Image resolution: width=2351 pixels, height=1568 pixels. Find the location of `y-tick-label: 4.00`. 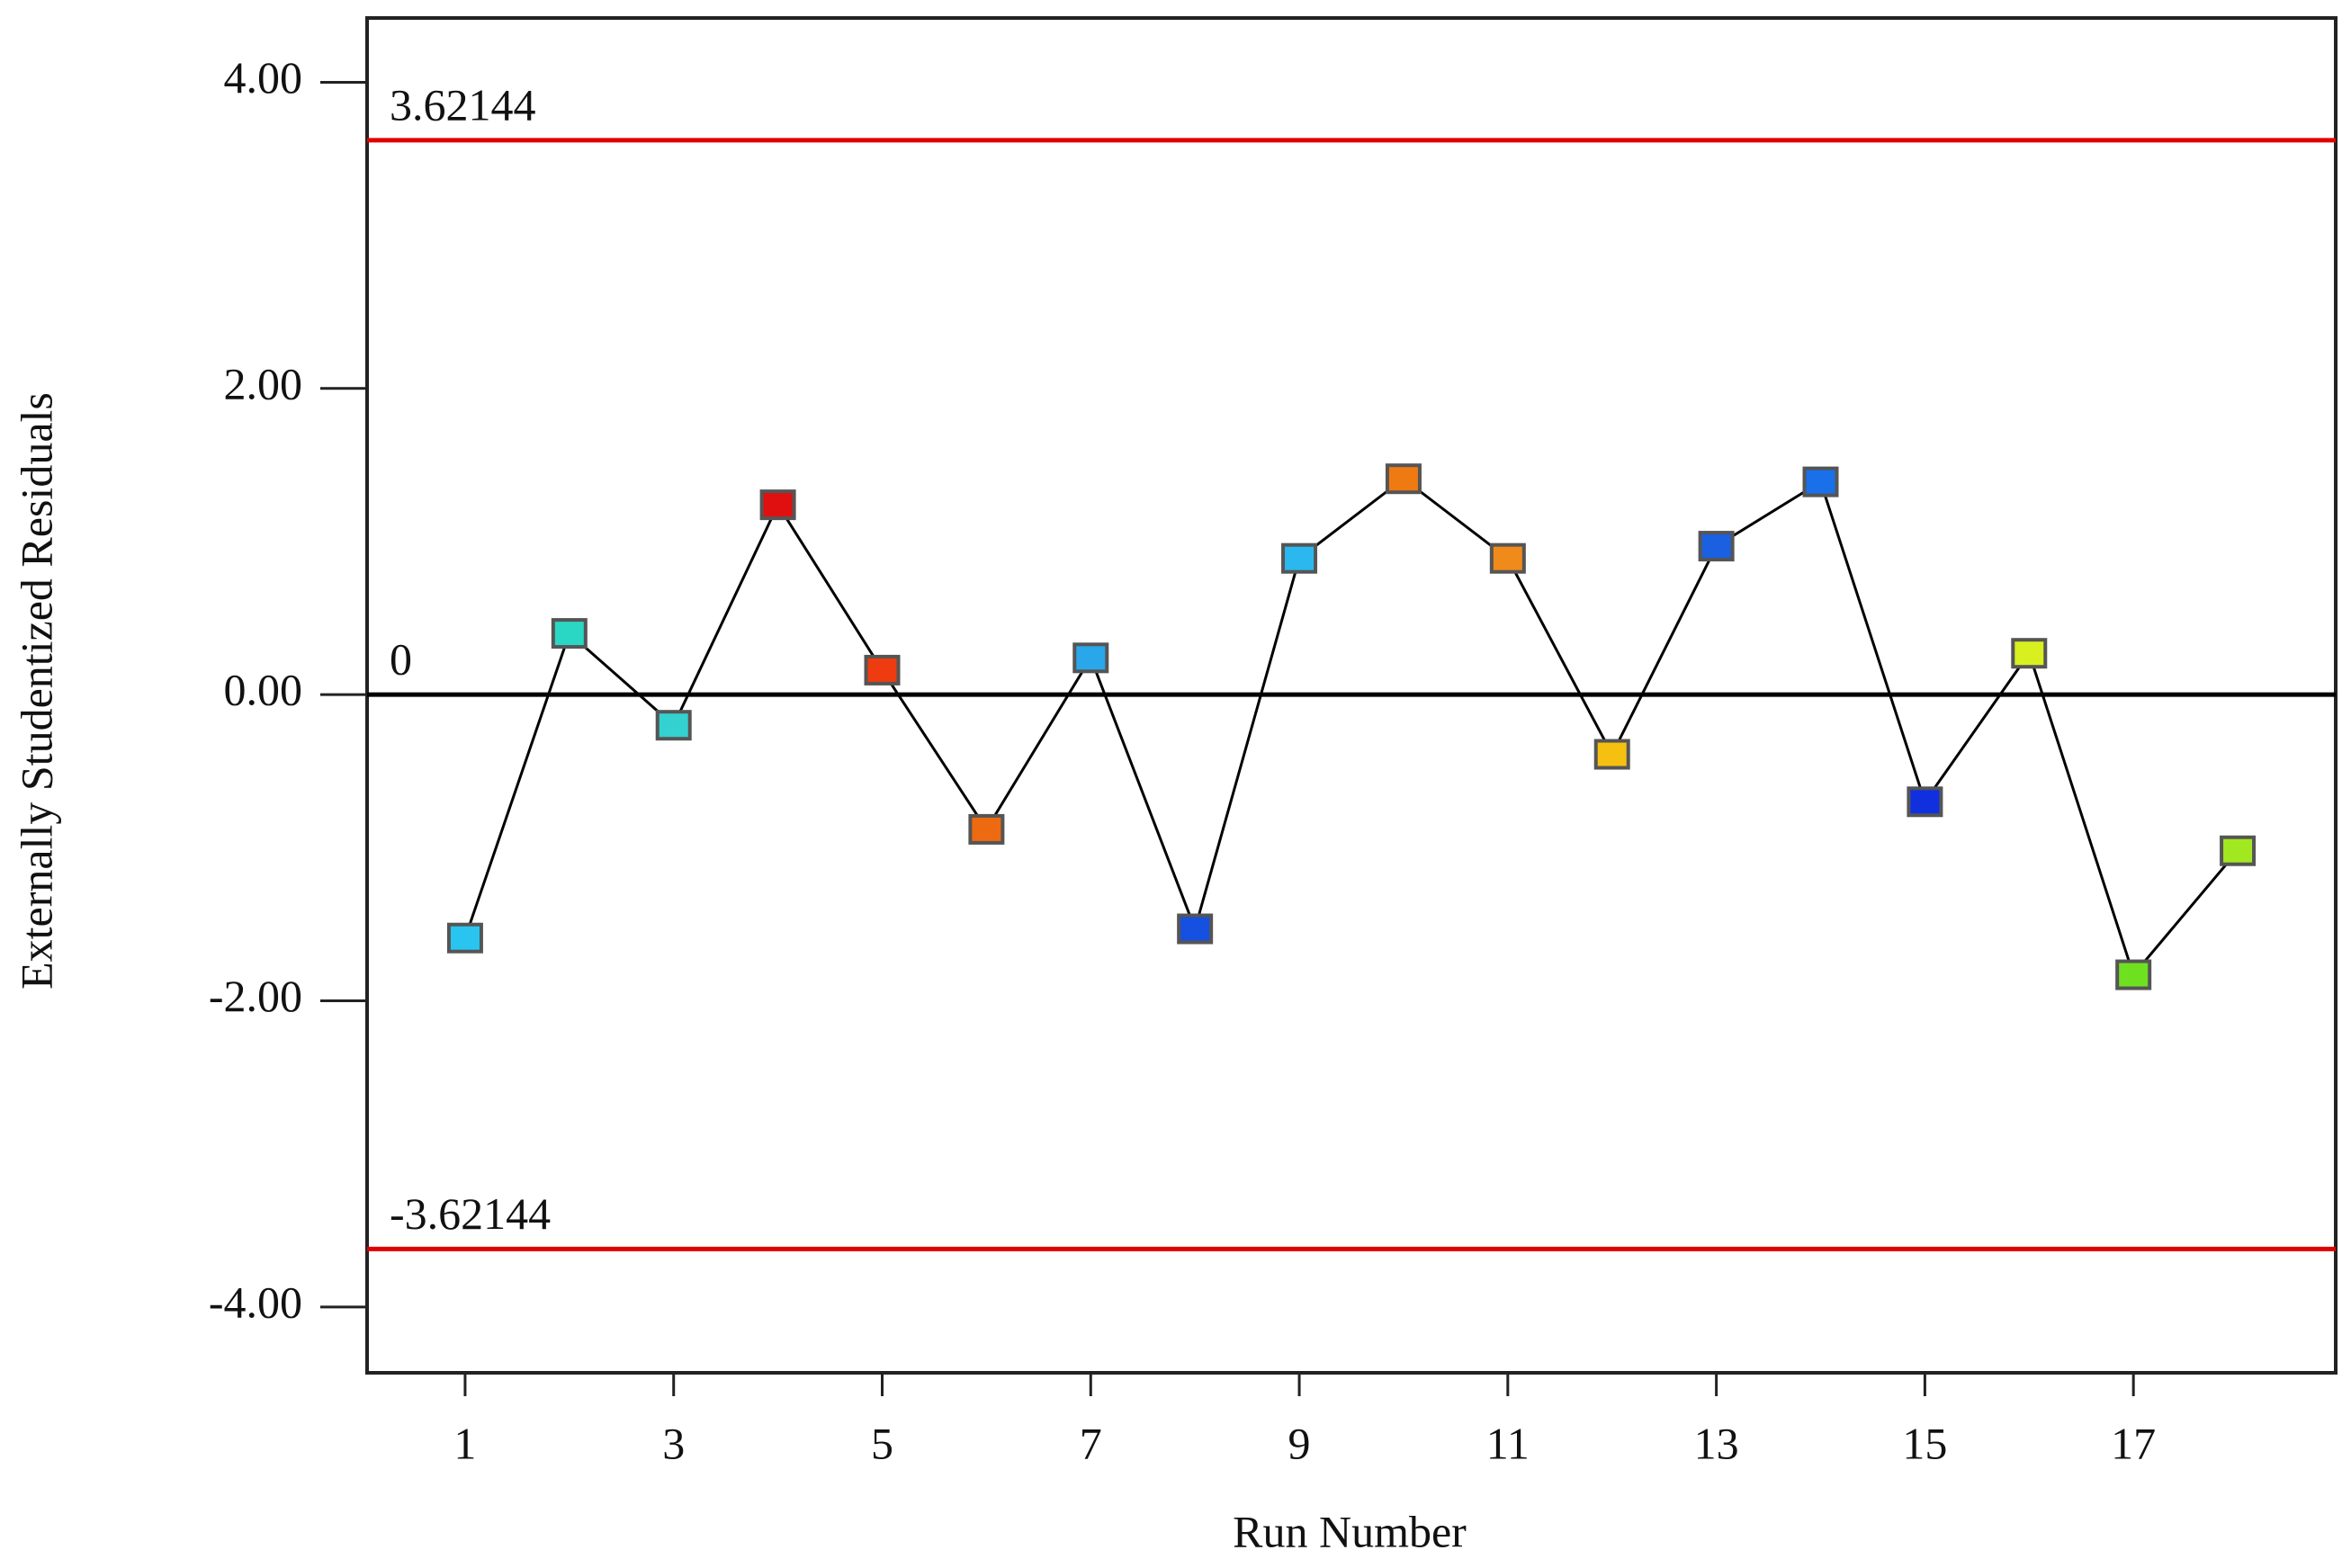

y-tick-label: 4.00 is located at coordinates (264, 77).